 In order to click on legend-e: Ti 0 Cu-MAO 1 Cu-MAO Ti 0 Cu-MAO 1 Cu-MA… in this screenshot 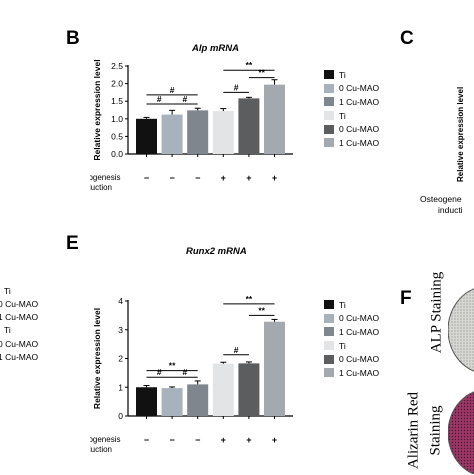, I will do `click(351, 339)`.